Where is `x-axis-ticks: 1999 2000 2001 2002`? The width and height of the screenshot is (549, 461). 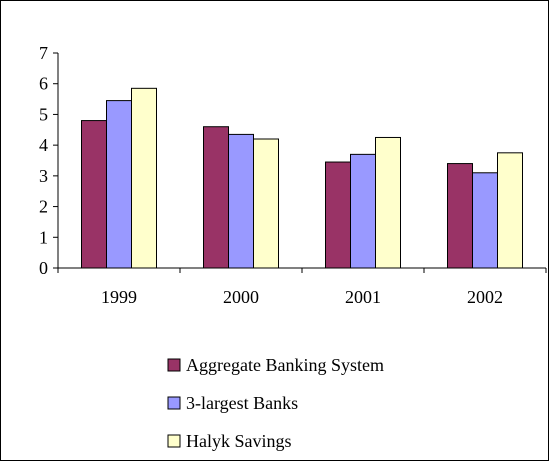 x-axis-ticks: 1999 2000 2001 2002 is located at coordinates (302, 287).